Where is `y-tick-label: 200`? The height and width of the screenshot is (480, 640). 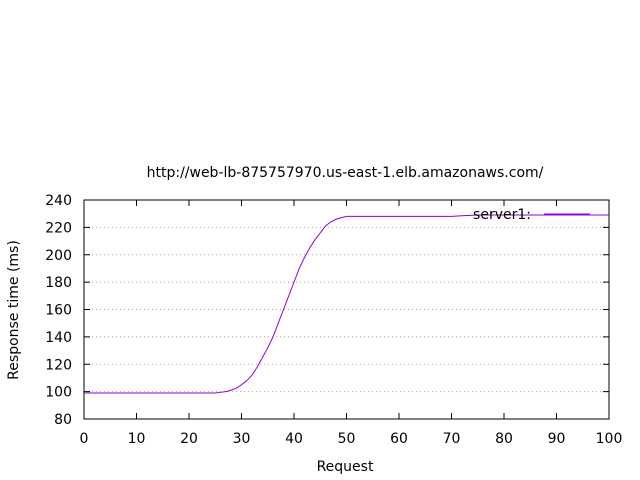 y-tick-label: 200 is located at coordinates (58, 256).